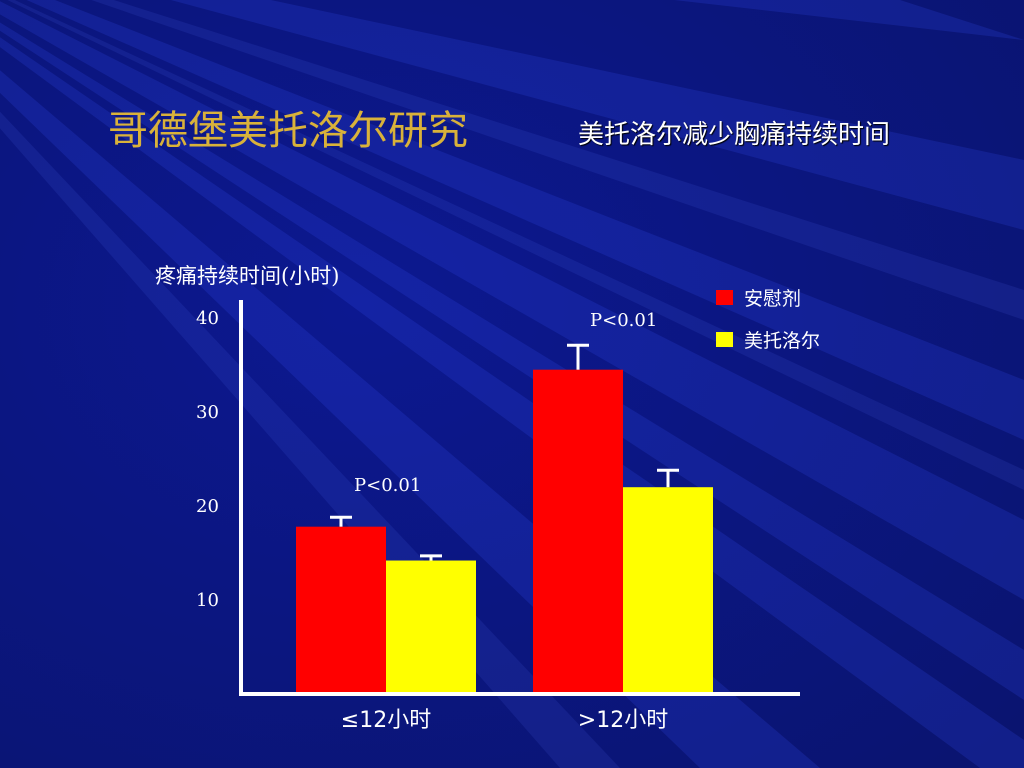  Describe the element at coordinates (772, 299) in the screenshot. I see `legend-label-placebo: 安慰剂` at that location.